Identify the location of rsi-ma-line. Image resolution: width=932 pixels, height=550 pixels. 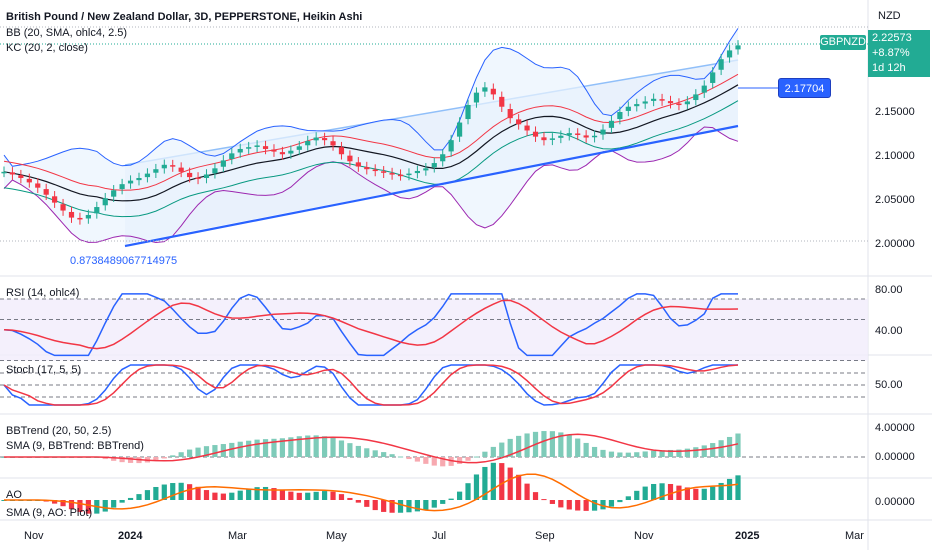
(371, 324).